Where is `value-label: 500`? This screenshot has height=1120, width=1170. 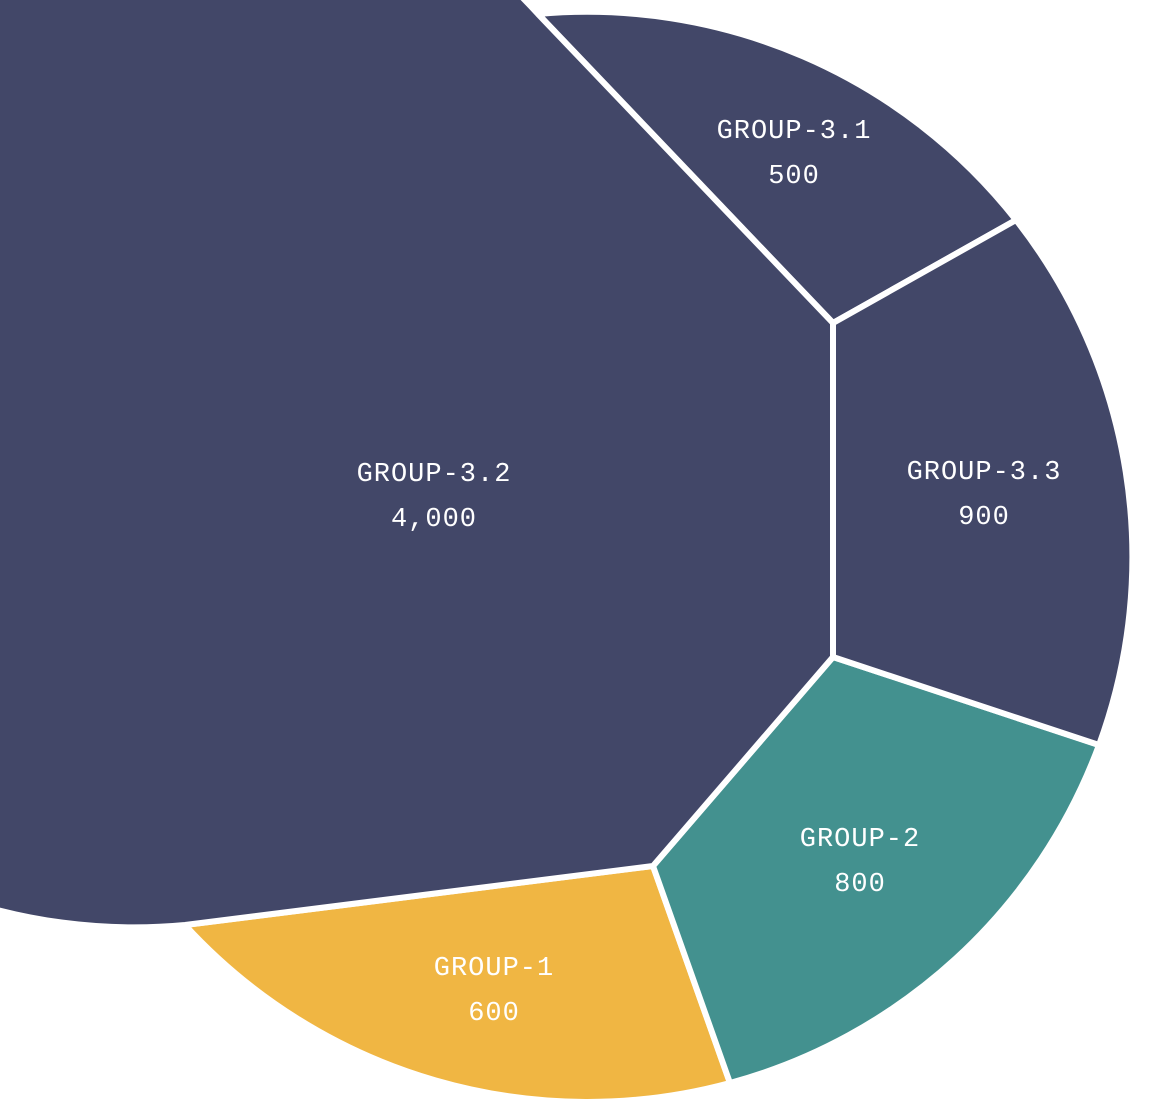 value-label: 500 is located at coordinates (794, 177).